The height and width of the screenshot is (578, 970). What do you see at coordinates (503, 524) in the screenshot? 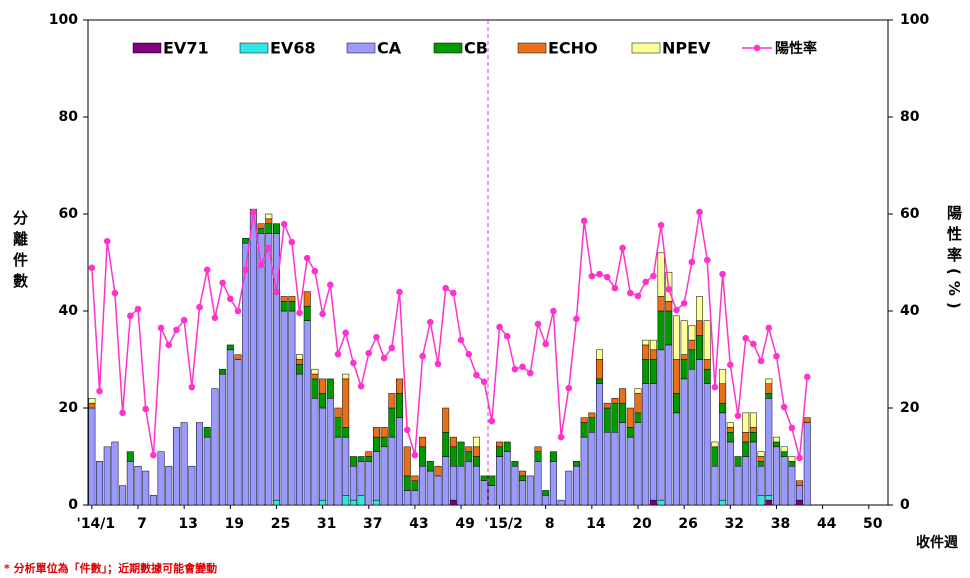
I see `x-tick-label: '15/2` at bounding box center [503, 524].